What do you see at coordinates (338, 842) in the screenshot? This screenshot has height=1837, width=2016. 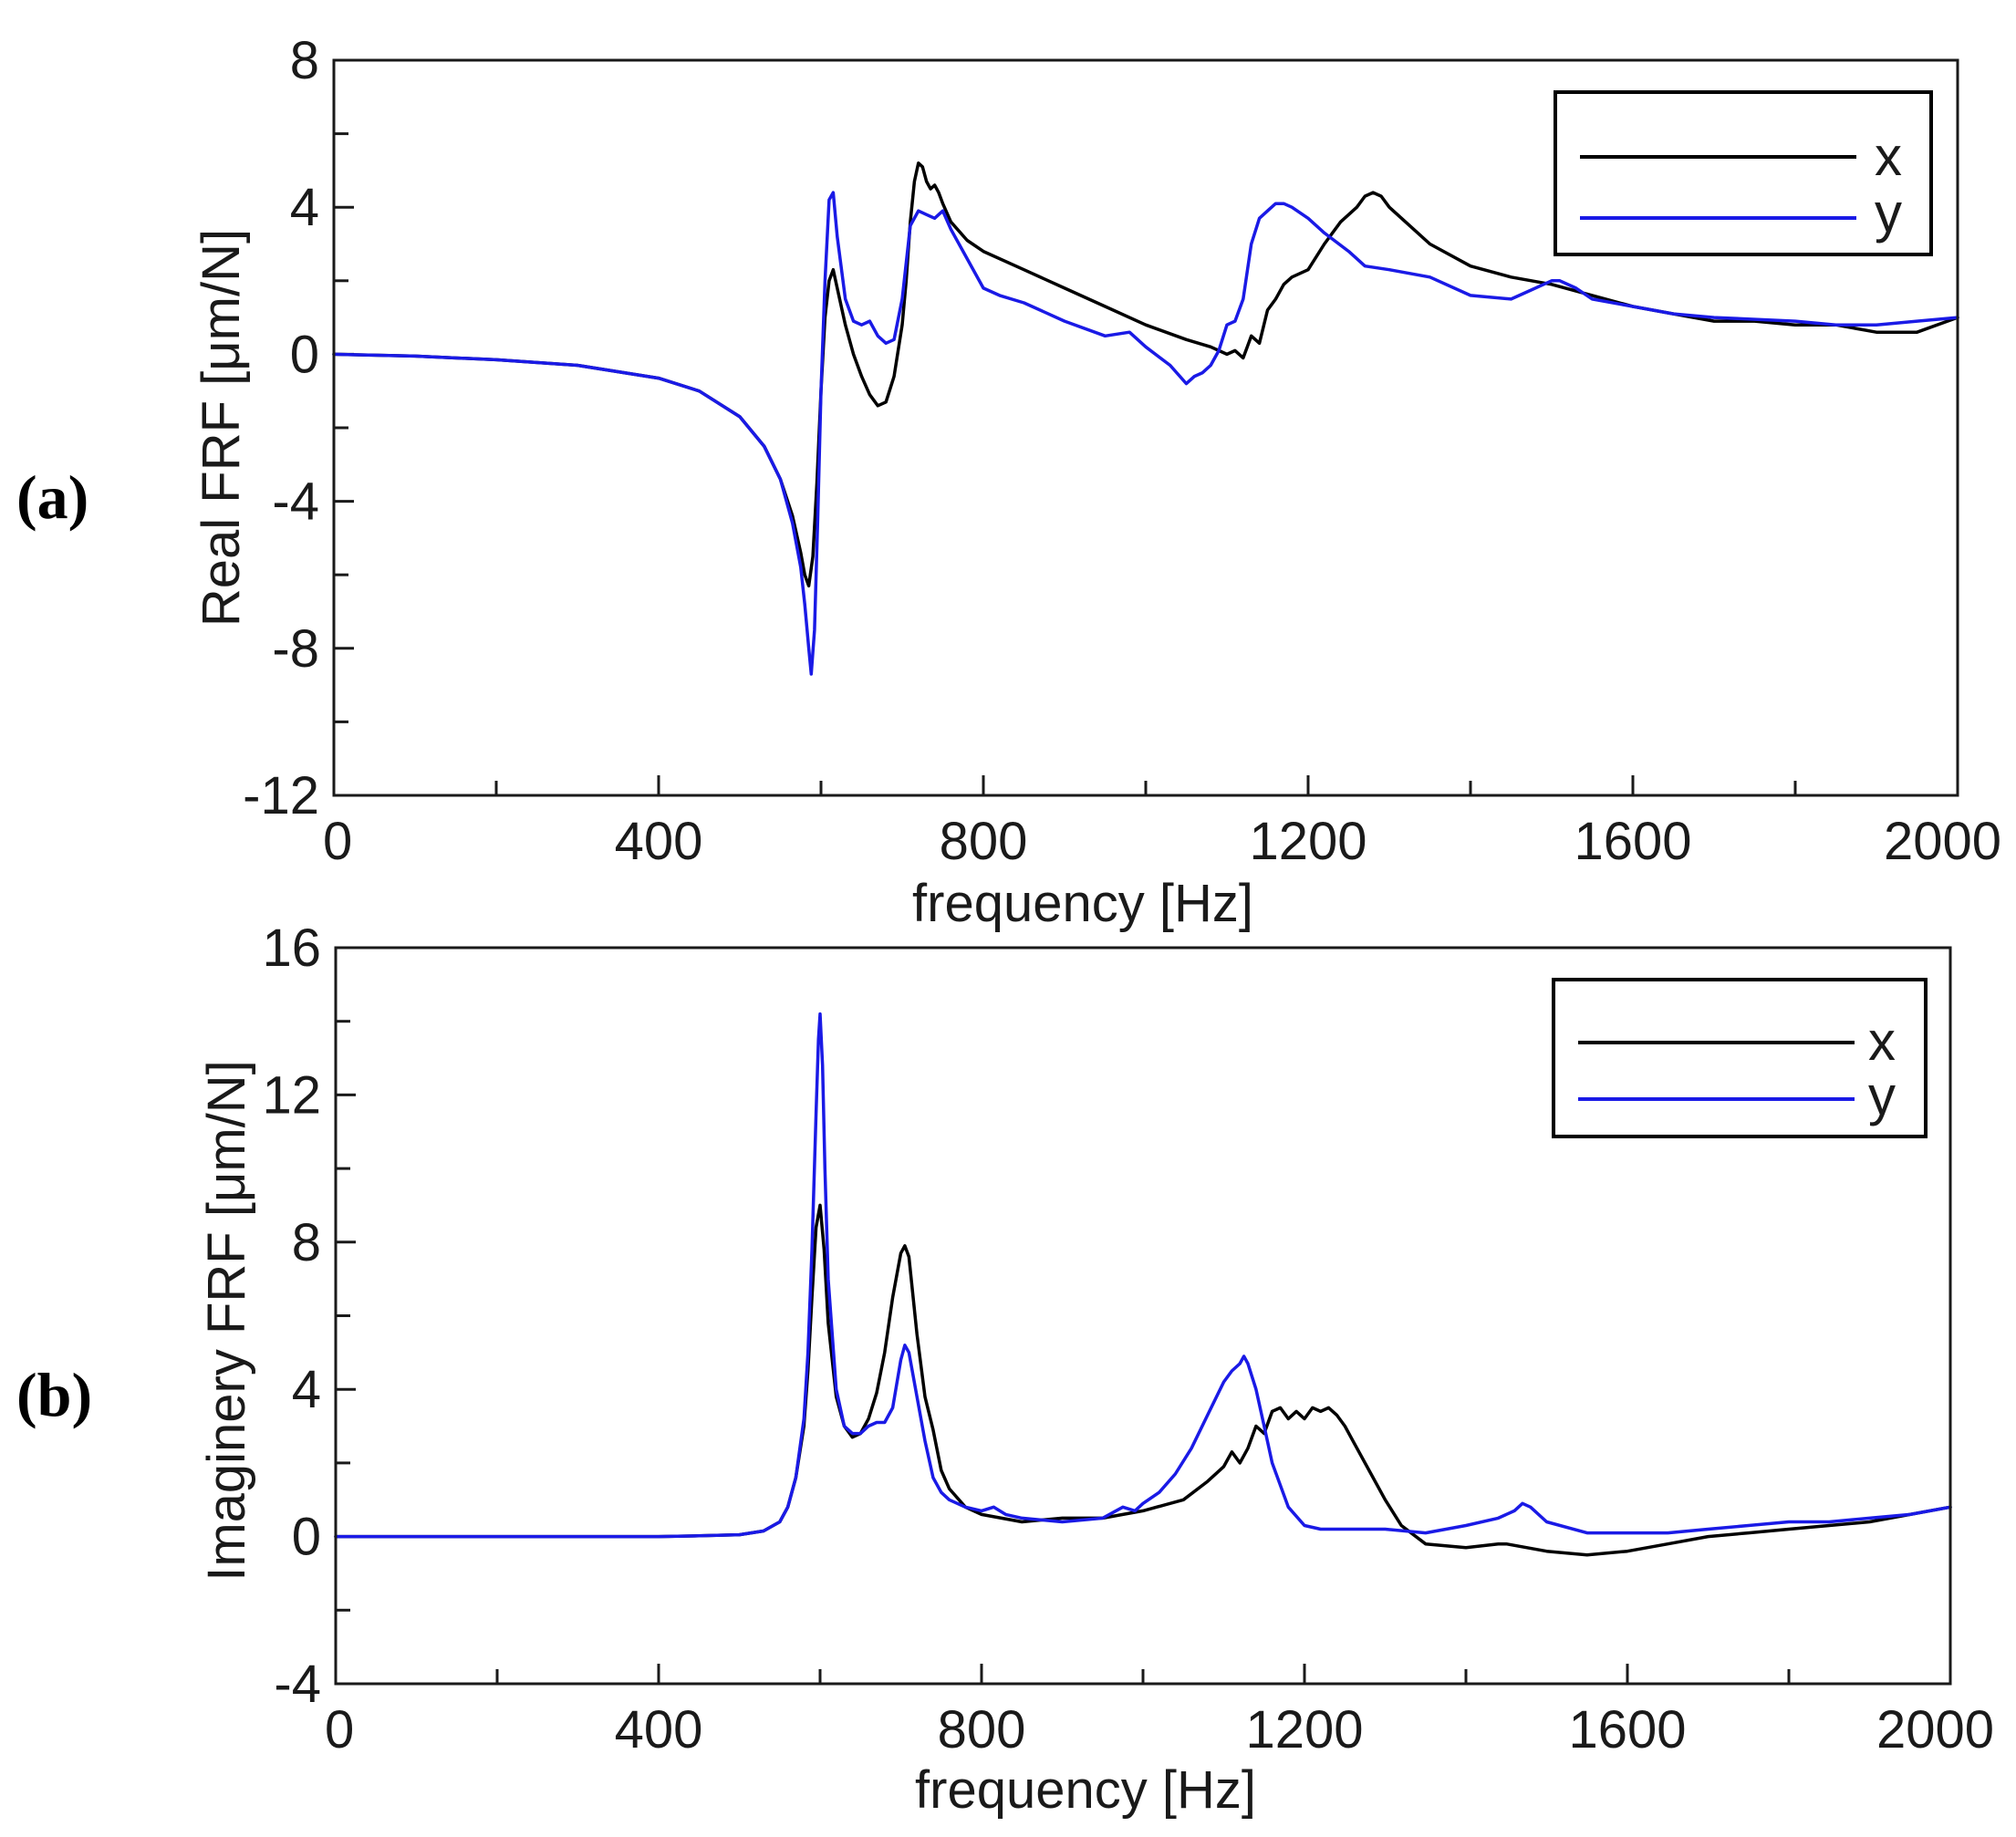 I see `a-x-tick-label: 0` at bounding box center [338, 842].